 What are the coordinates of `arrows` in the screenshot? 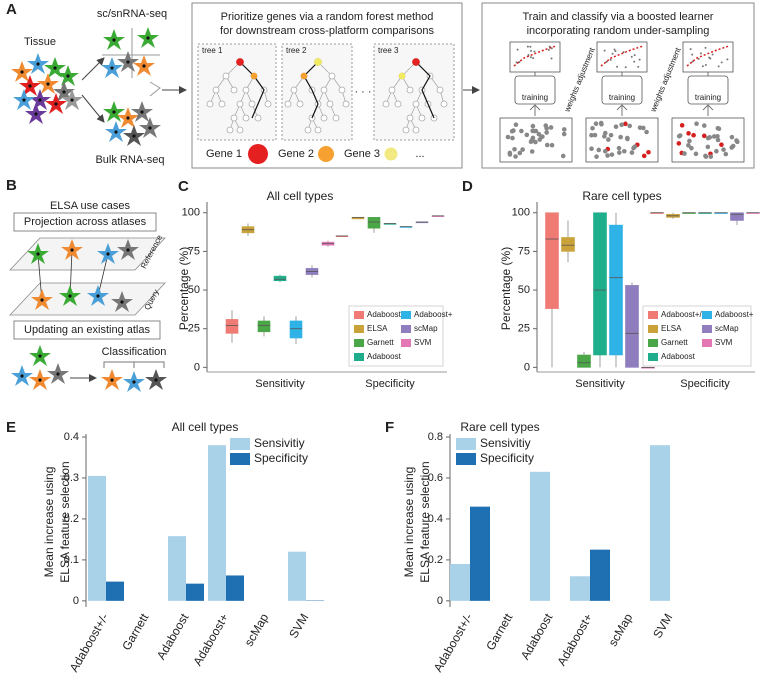 It's located at (280, 75).